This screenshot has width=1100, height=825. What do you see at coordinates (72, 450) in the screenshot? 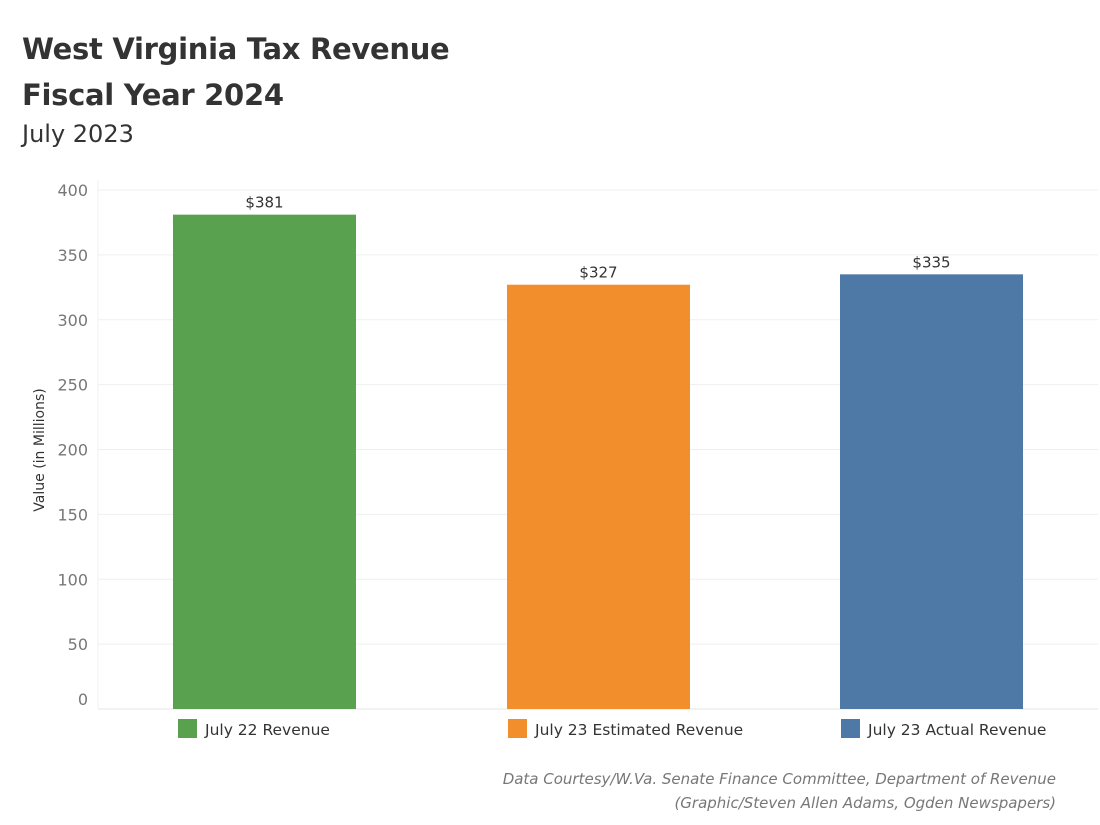
I see `y-tick-label: 200` at bounding box center [72, 450].